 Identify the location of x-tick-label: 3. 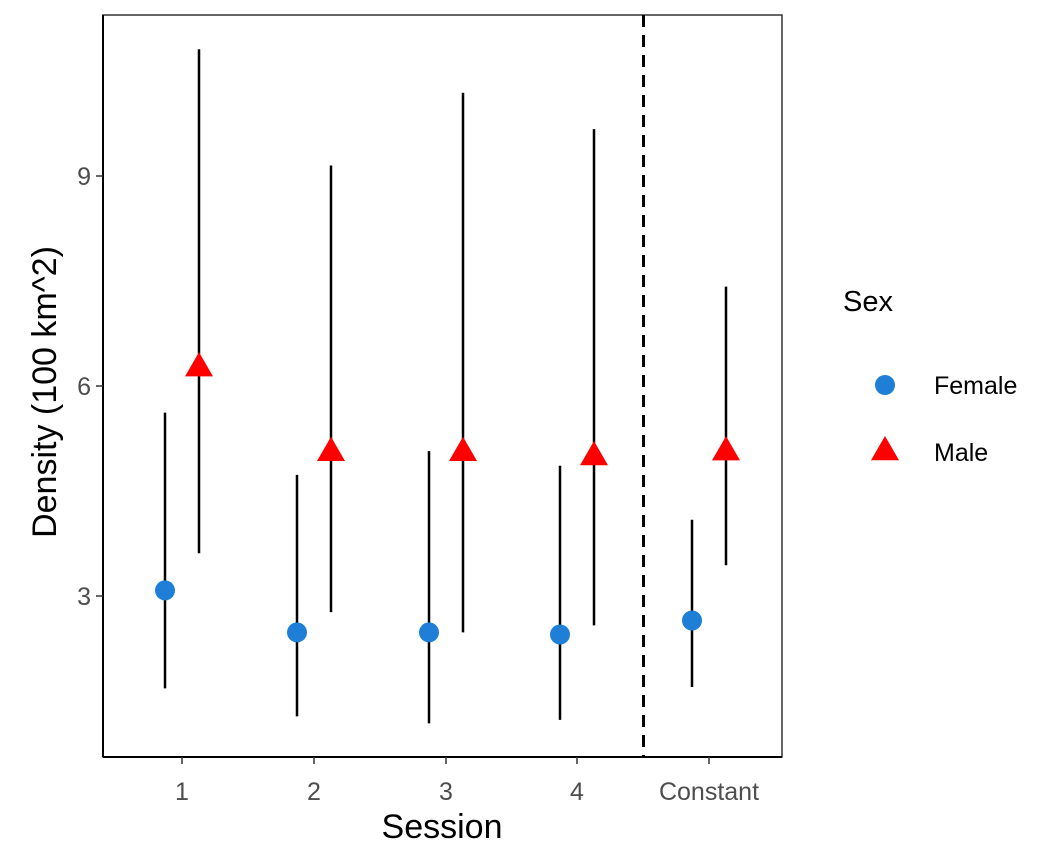
(446, 792).